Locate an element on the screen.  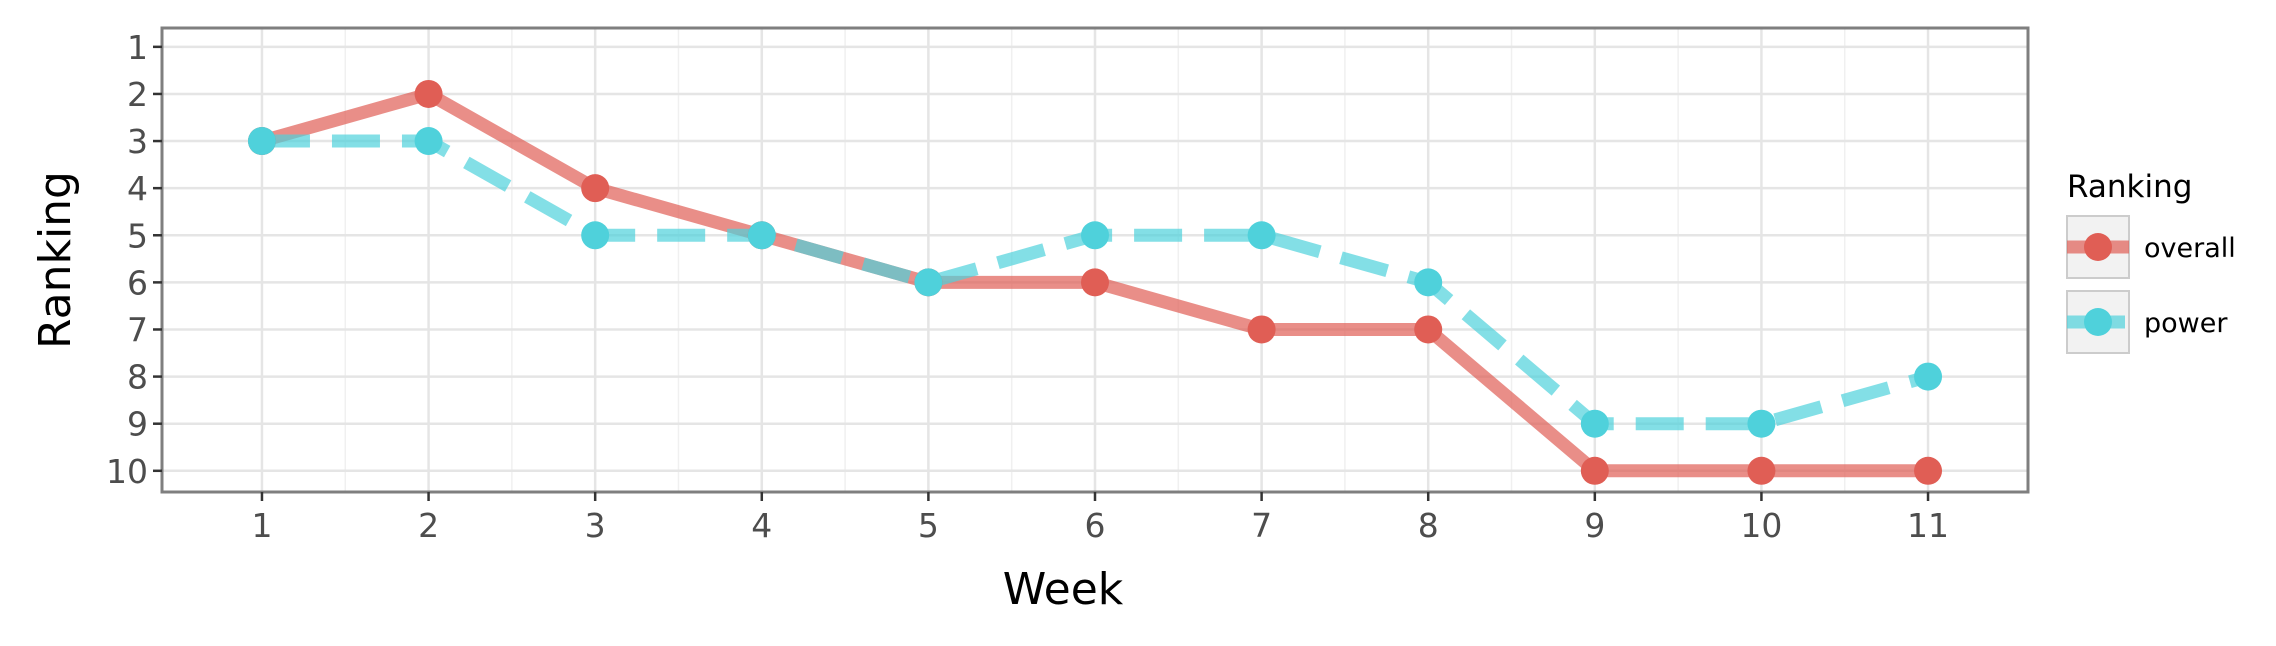
y-tick-label: 3 is located at coordinates (137, 141).